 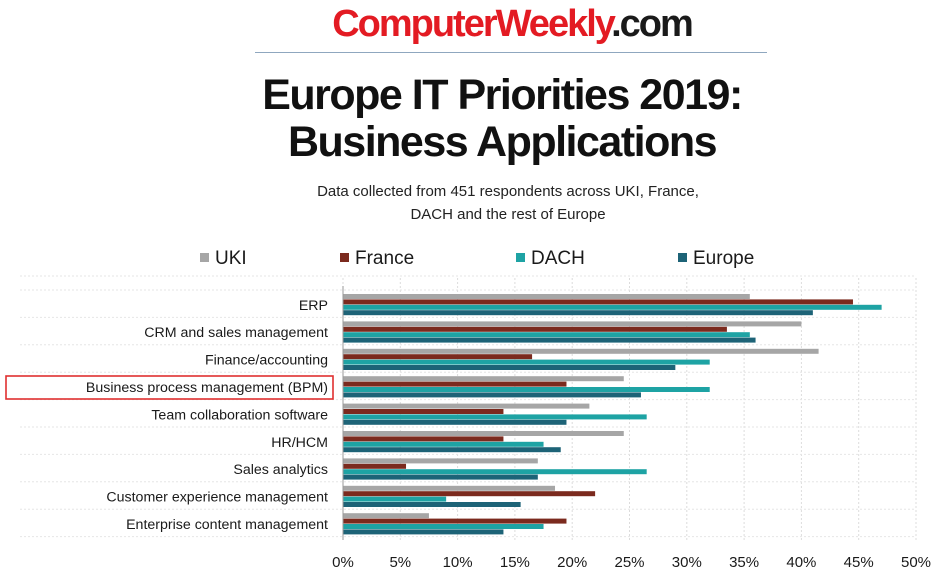 I want to click on bar-france-business-process-management-bpm, so click(x=455, y=384).